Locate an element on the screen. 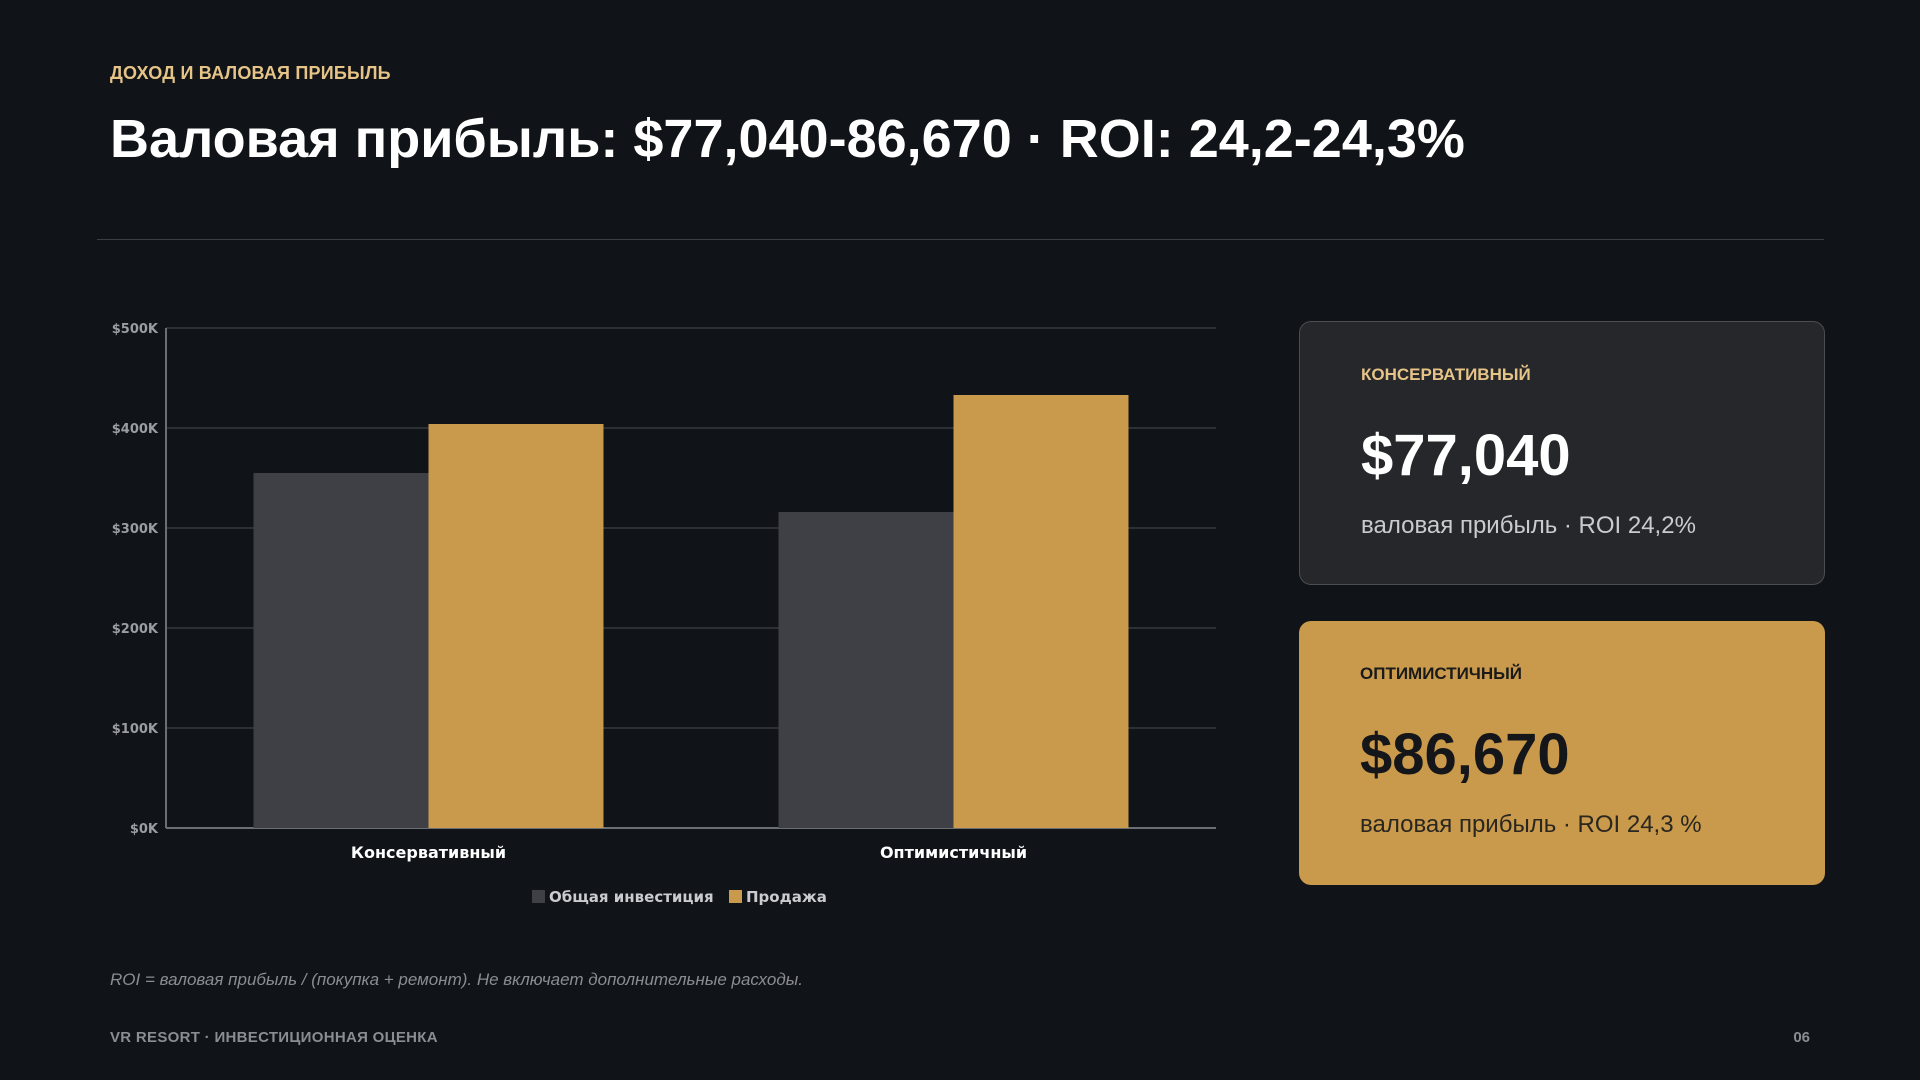 The image size is (1920, 1080). y-tick-label: $100K is located at coordinates (135, 729).